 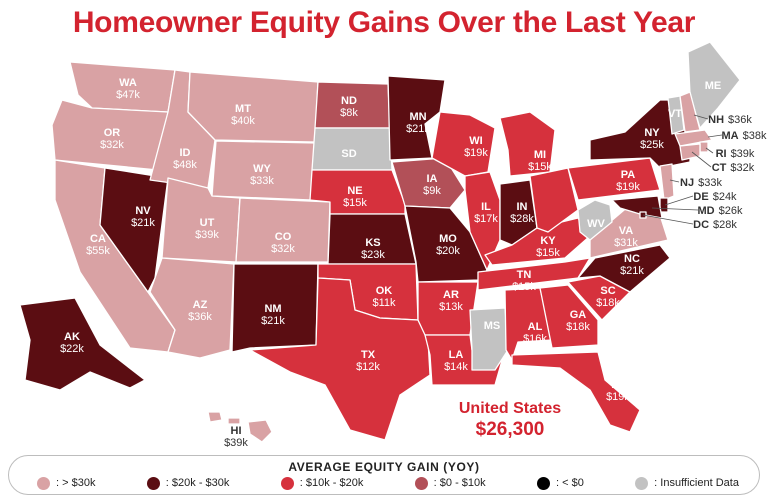 I want to click on state-ma, so click(x=693, y=138).